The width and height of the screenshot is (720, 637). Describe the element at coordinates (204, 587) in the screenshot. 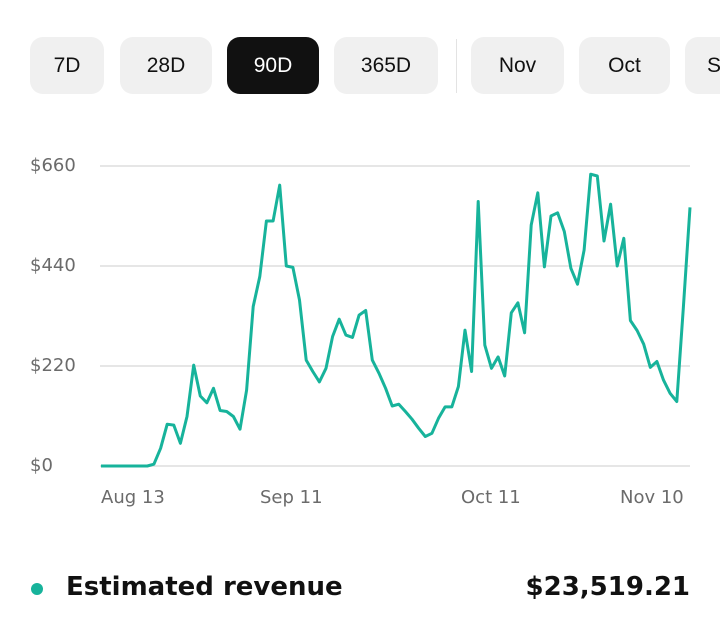

I see `legend-label: Estimated revenue` at that location.